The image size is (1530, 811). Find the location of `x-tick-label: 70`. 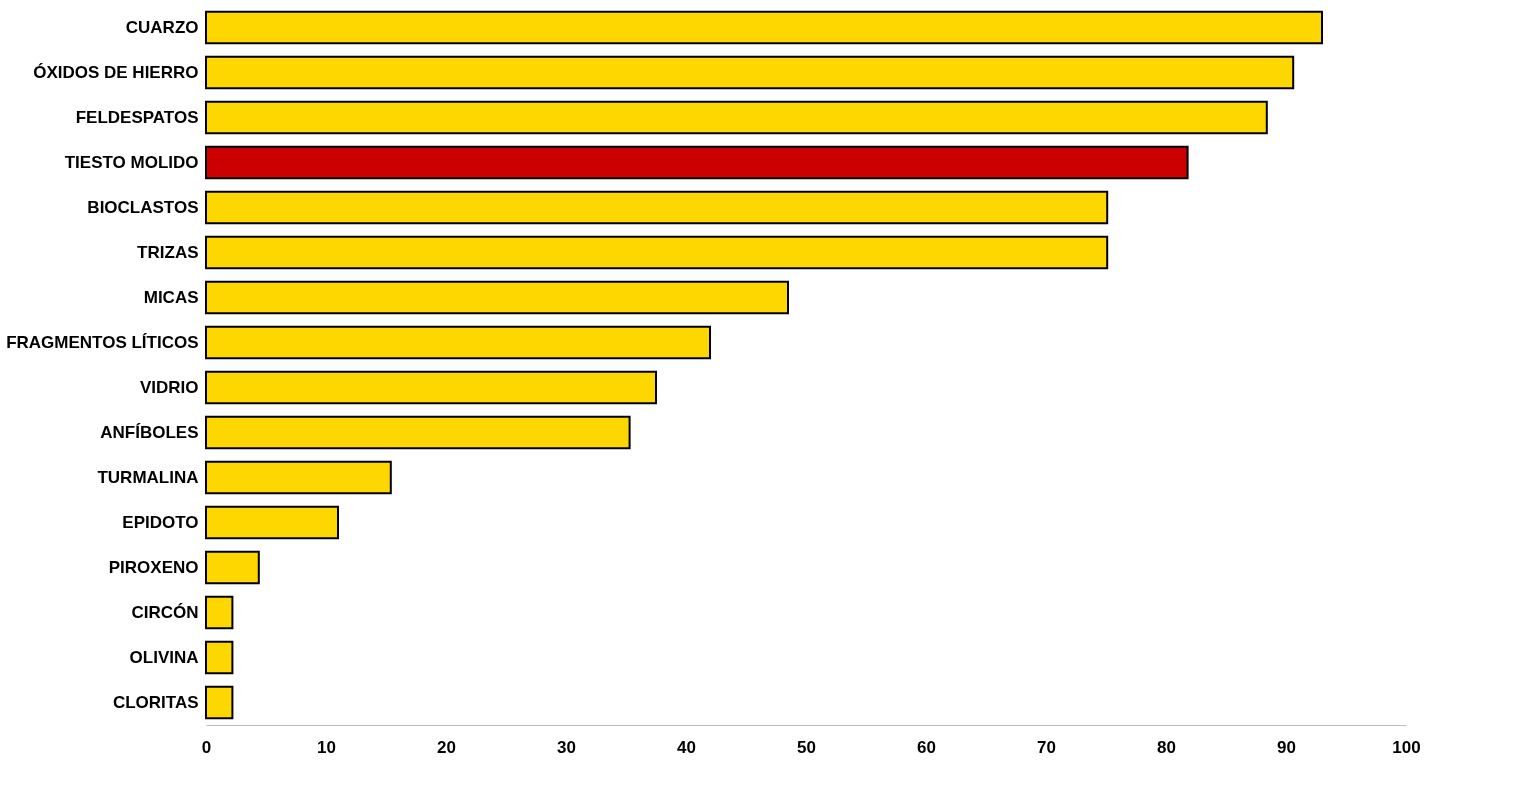

x-tick-label: 70 is located at coordinates (1046, 747).